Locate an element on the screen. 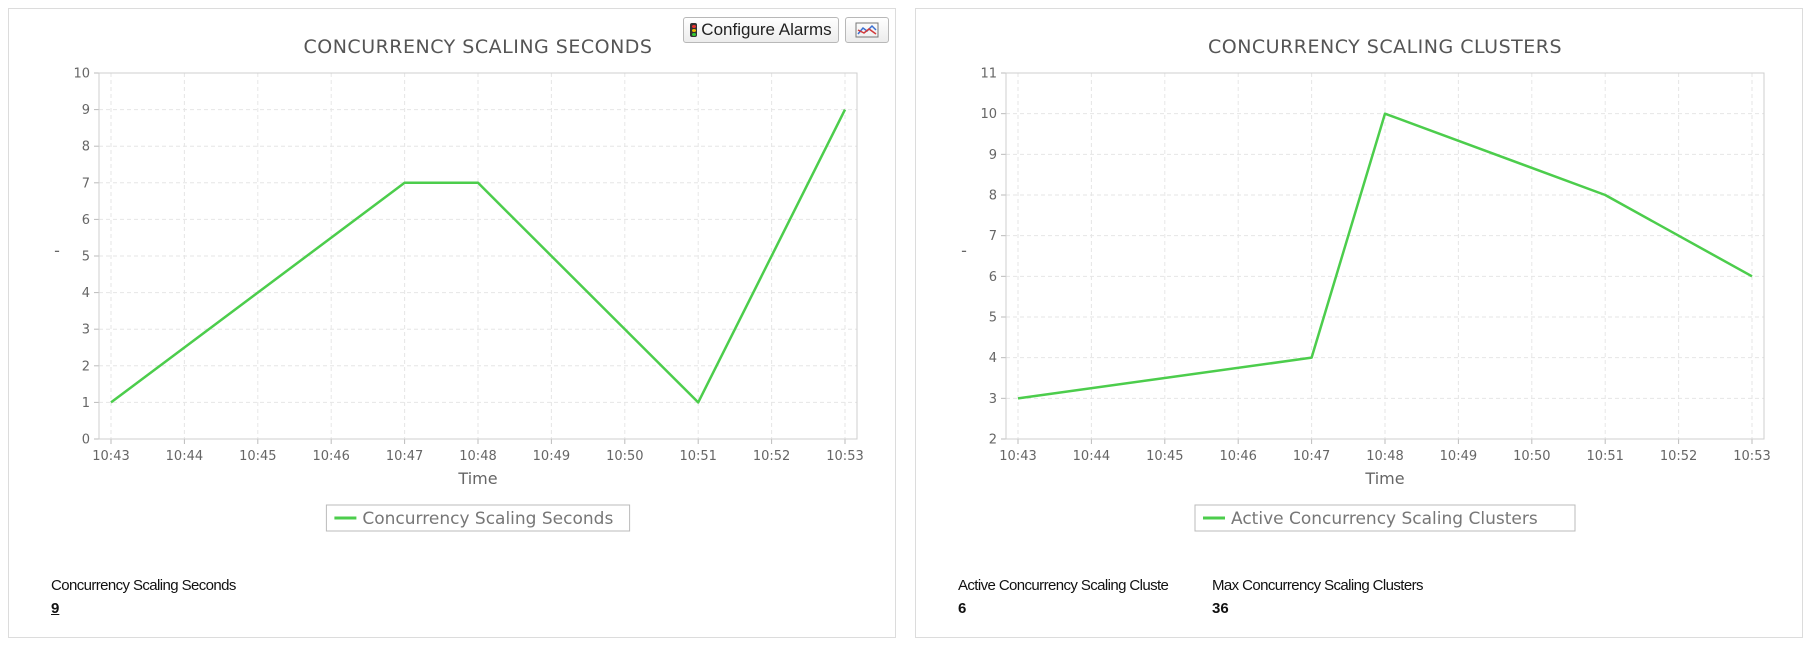 The image size is (1808, 647). configure-alarms-label: Configure Alarms is located at coordinates (766, 29).